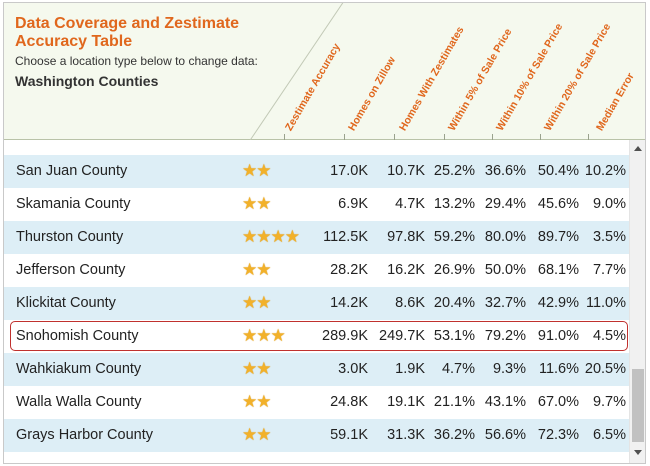 This screenshot has height=466, width=650. What do you see at coordinates (605, 369) in the screenshot?
I see `cell-err: 20.5%` at bounding box center [605, 369].